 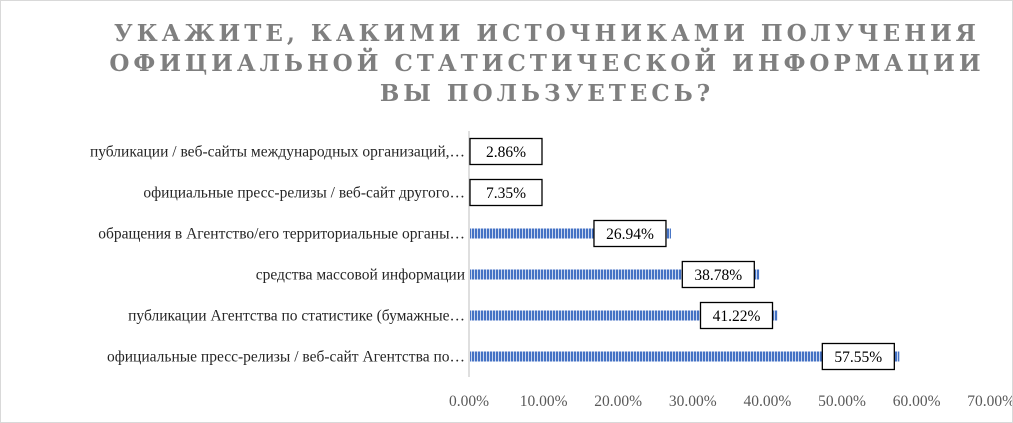 I want to click on data-label: 41.22%, so click(x=737, y=316).